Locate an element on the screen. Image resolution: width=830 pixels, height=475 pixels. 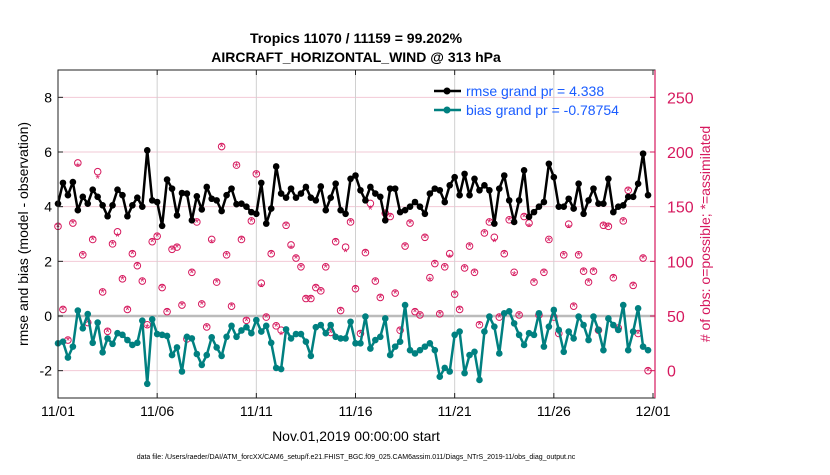
x-tick-label: 11/21 is located at coordinates (455, 411).